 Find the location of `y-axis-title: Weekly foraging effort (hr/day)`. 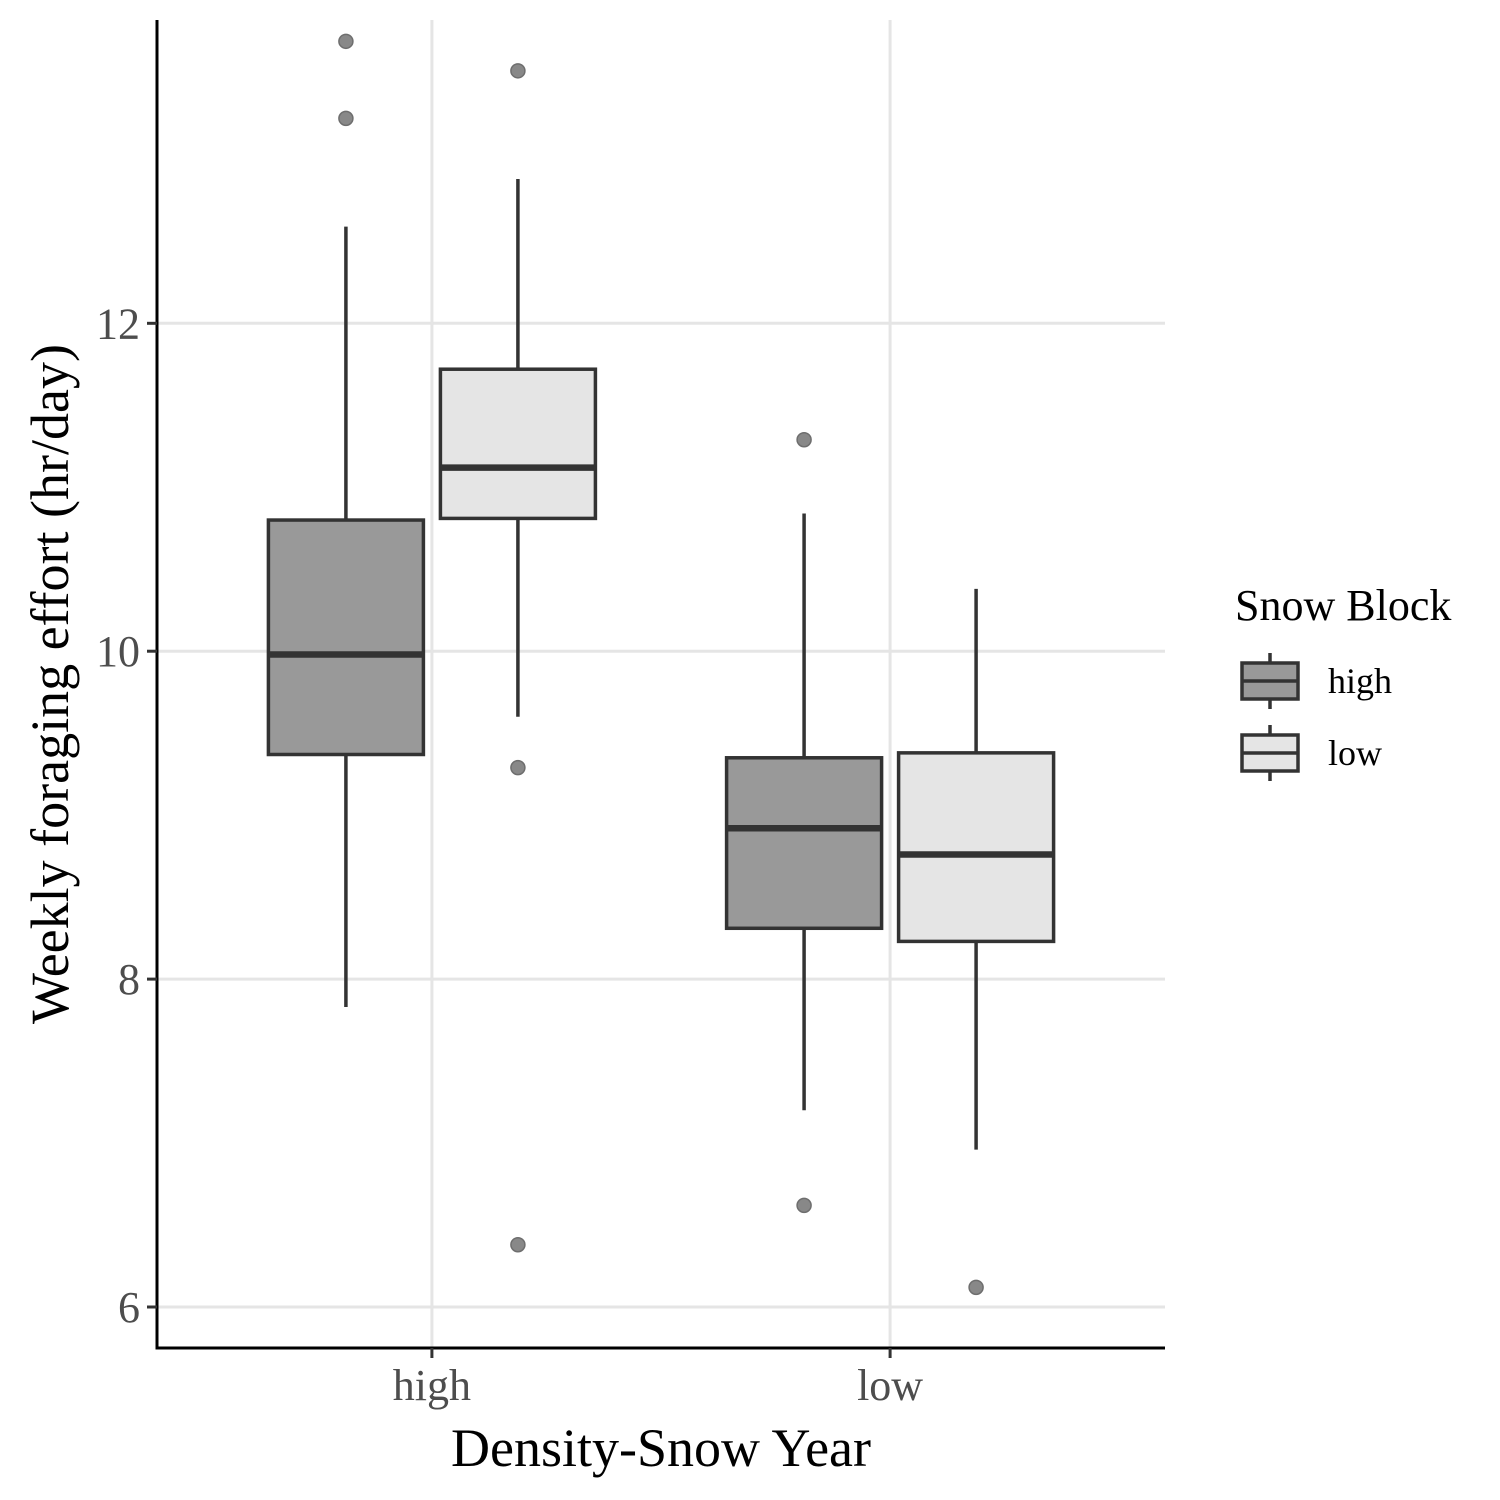

y-axis-title: Weekly foraging effort (hr/day) is located at coordinates (50, 684).